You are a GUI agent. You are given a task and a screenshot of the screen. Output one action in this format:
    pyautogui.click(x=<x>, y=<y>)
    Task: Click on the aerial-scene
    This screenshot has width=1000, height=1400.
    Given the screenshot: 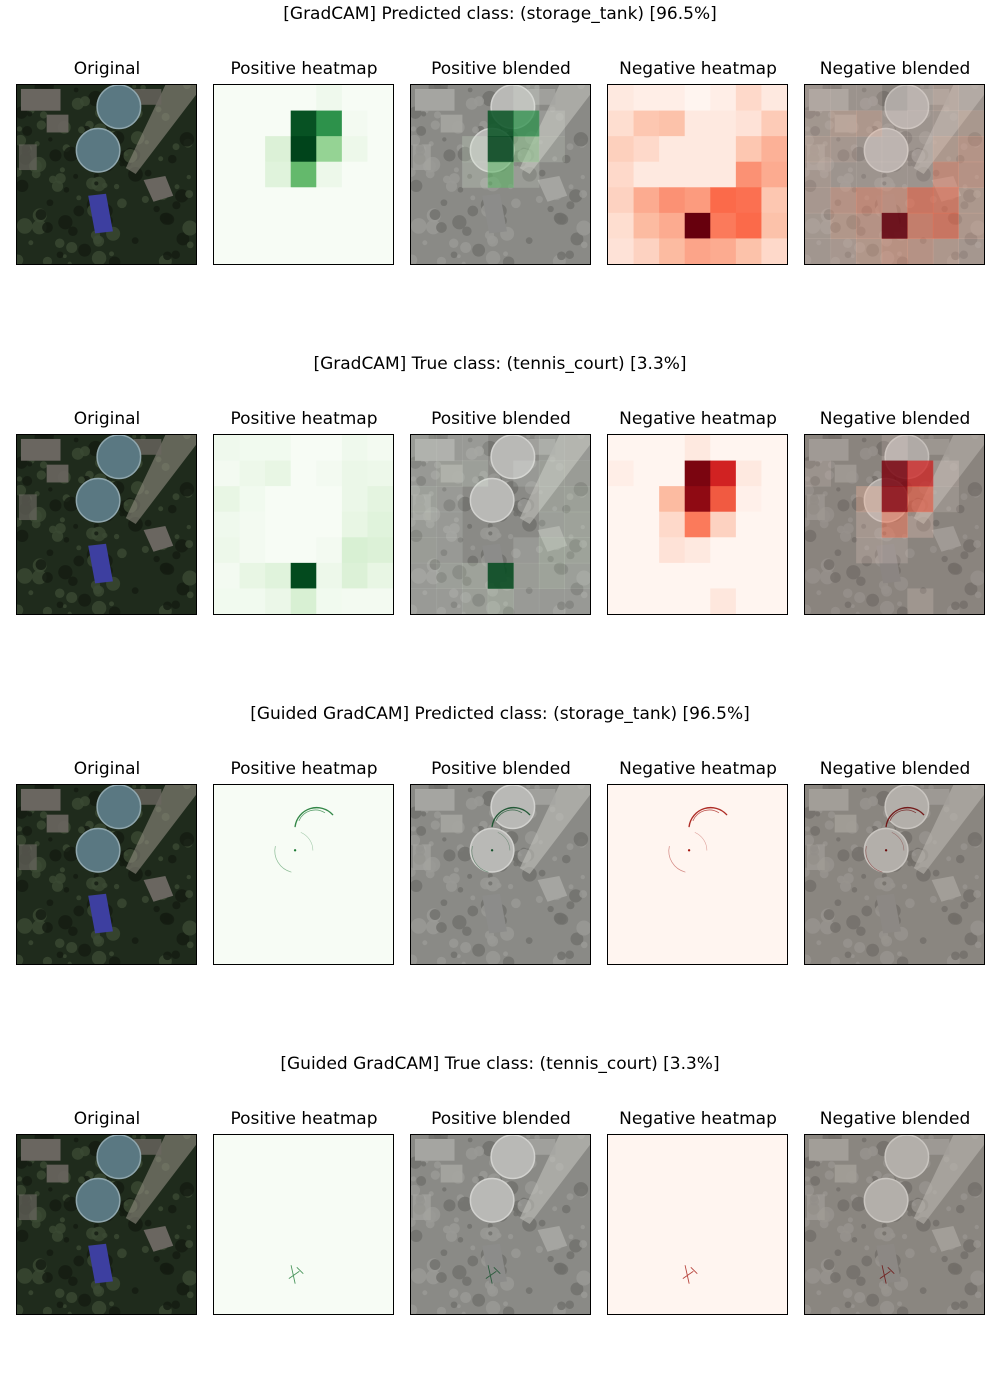 What is the action you would take?
    pyautogui.click(x=106, y=1224)
    